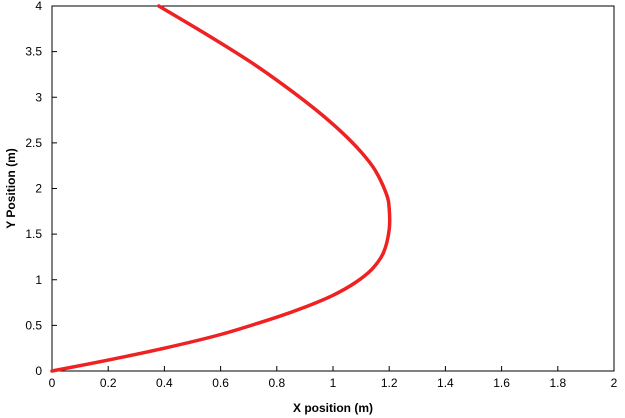  Describe the element at coordinates (38, 189) in the screenshot. I see `y-tick-label: 2` at that location.